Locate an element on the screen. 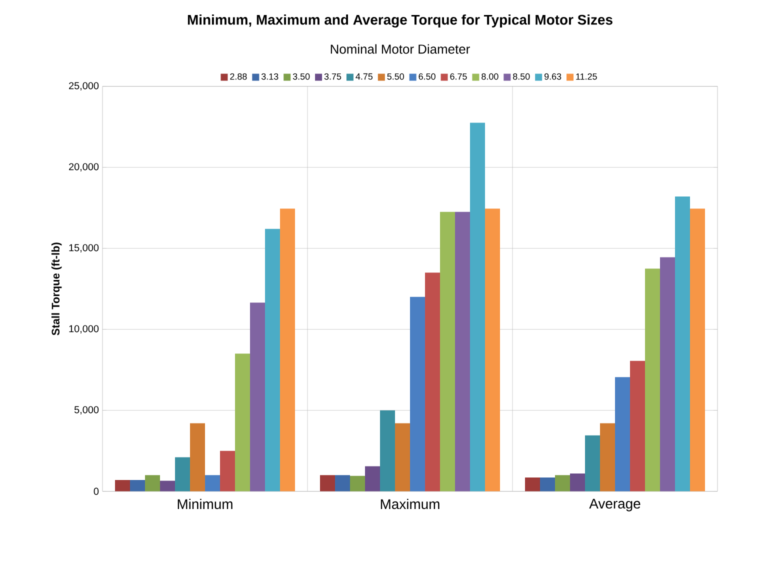 The image size is (763, 561). legend-label: 8.50 is located at coordinates (521, 76).